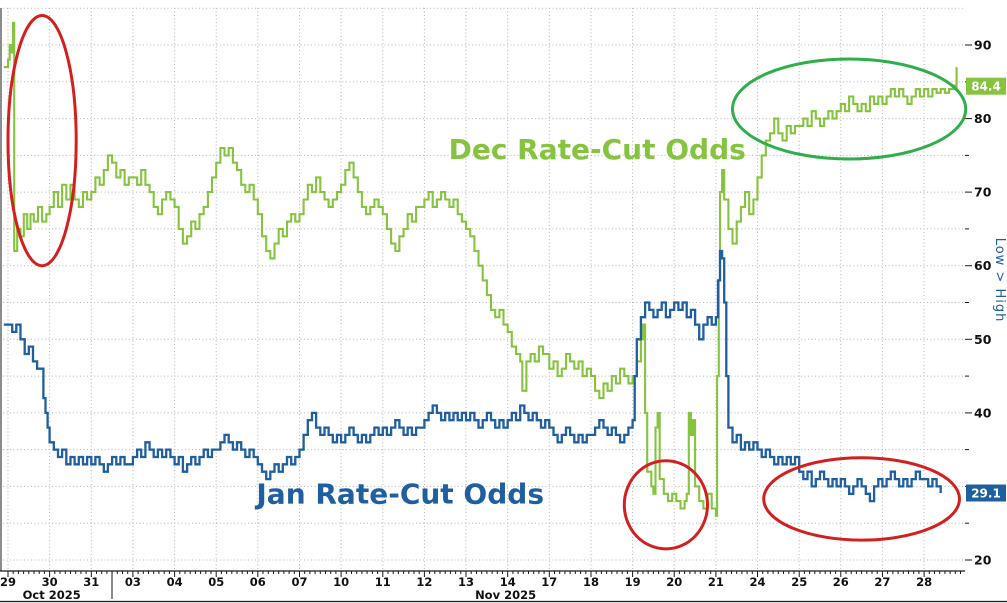 The height and width of the screenshot is (603, 1007). What do you see at coordinates (849, 109) in the screenshot?
I see `green-circle-dec-highs` at bounding box center [849, 109].